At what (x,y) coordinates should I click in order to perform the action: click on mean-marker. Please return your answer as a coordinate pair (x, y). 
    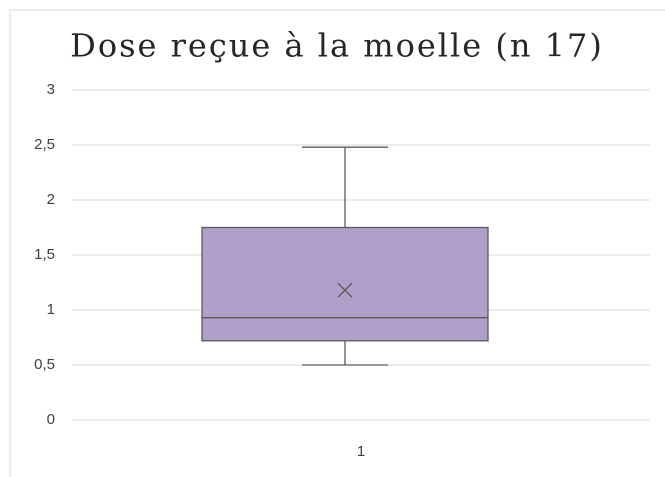
    Looking at the image, I should click on (345, 290).